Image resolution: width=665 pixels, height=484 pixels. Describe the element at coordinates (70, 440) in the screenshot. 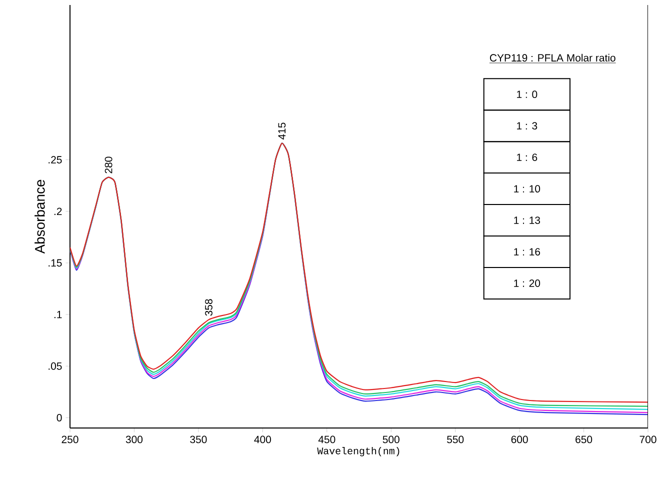

I see `x-tick-label: 250` at that location.